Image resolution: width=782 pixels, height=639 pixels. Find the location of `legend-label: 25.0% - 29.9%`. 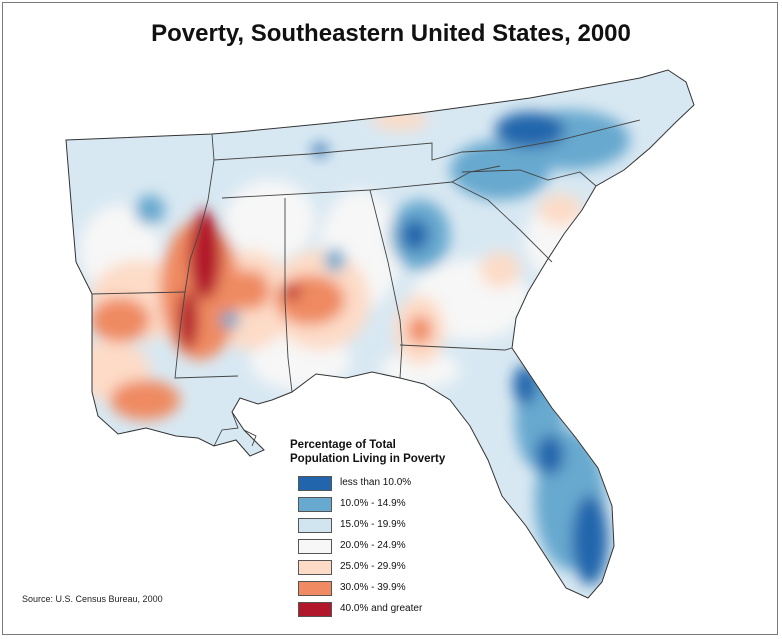

legend-label: 25.0% - 29.9% is located at coordinates (373, 566).